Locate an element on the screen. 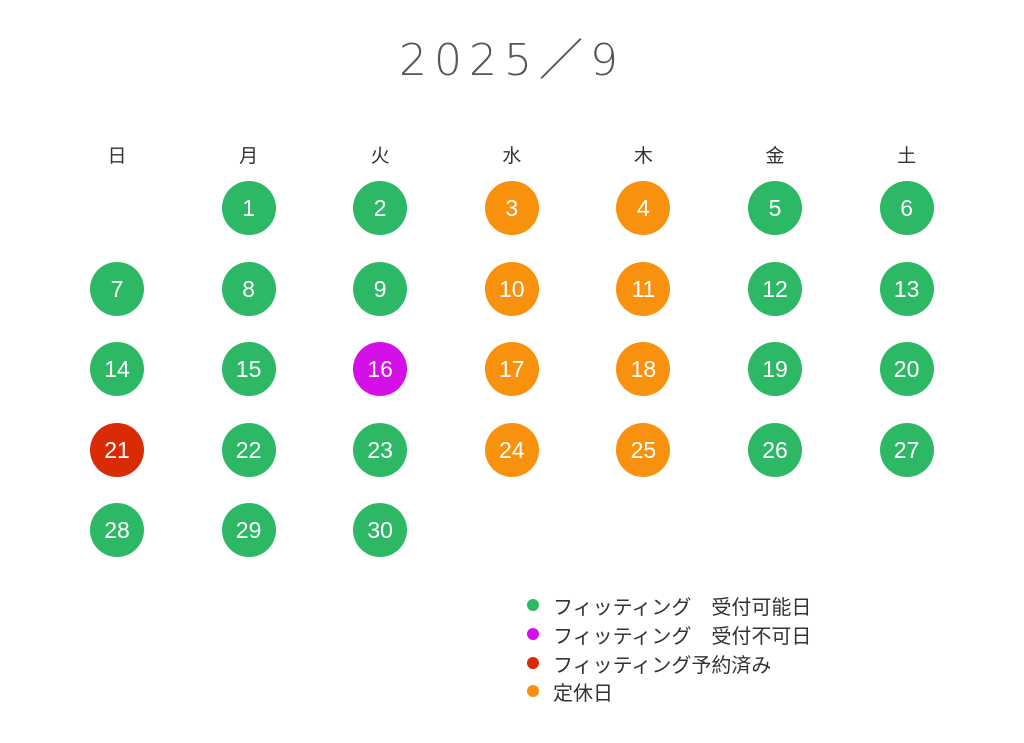  day-closed: 4 is located at coordinates (643, 208).